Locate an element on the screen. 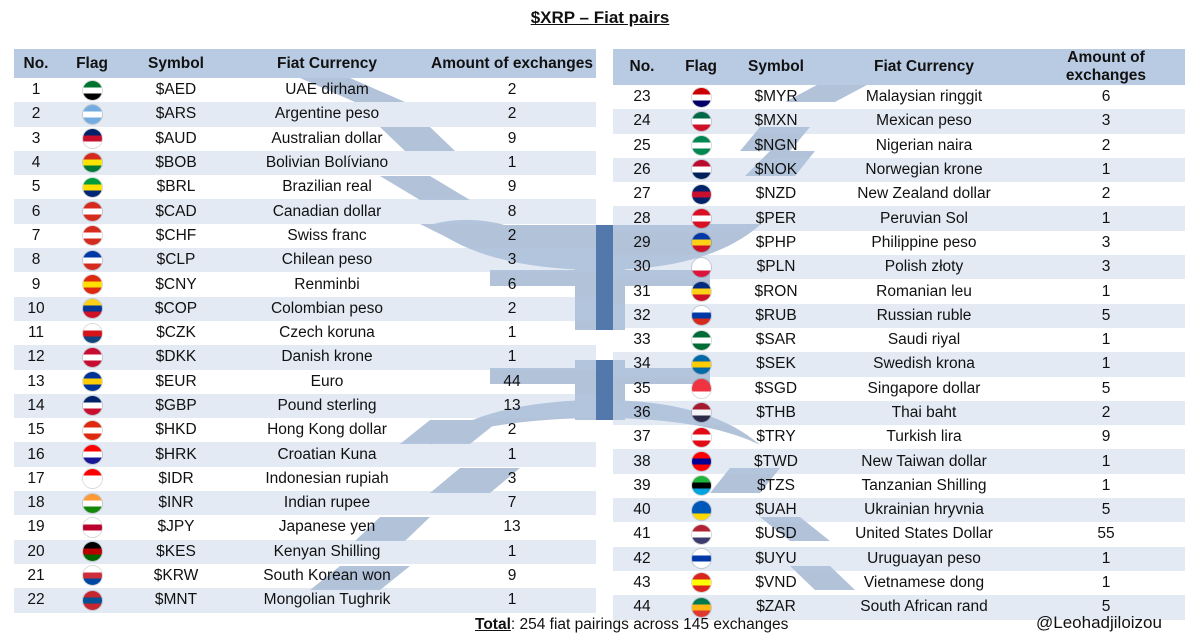 The width and height of the screenshot is (1200, 644). currency-name: United States Dollar is located at coordinates (924, 534).